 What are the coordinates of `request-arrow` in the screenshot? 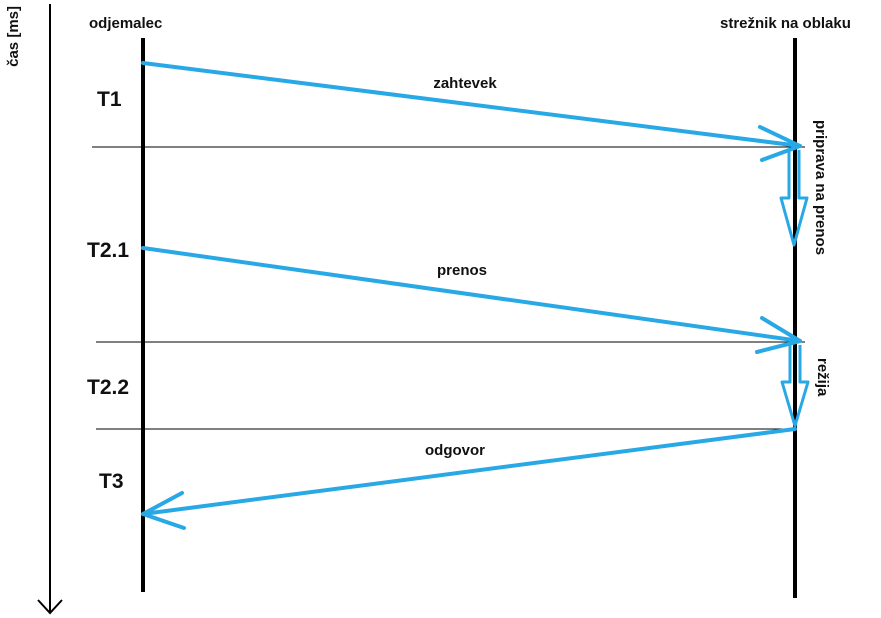 It's located at (471, 111).